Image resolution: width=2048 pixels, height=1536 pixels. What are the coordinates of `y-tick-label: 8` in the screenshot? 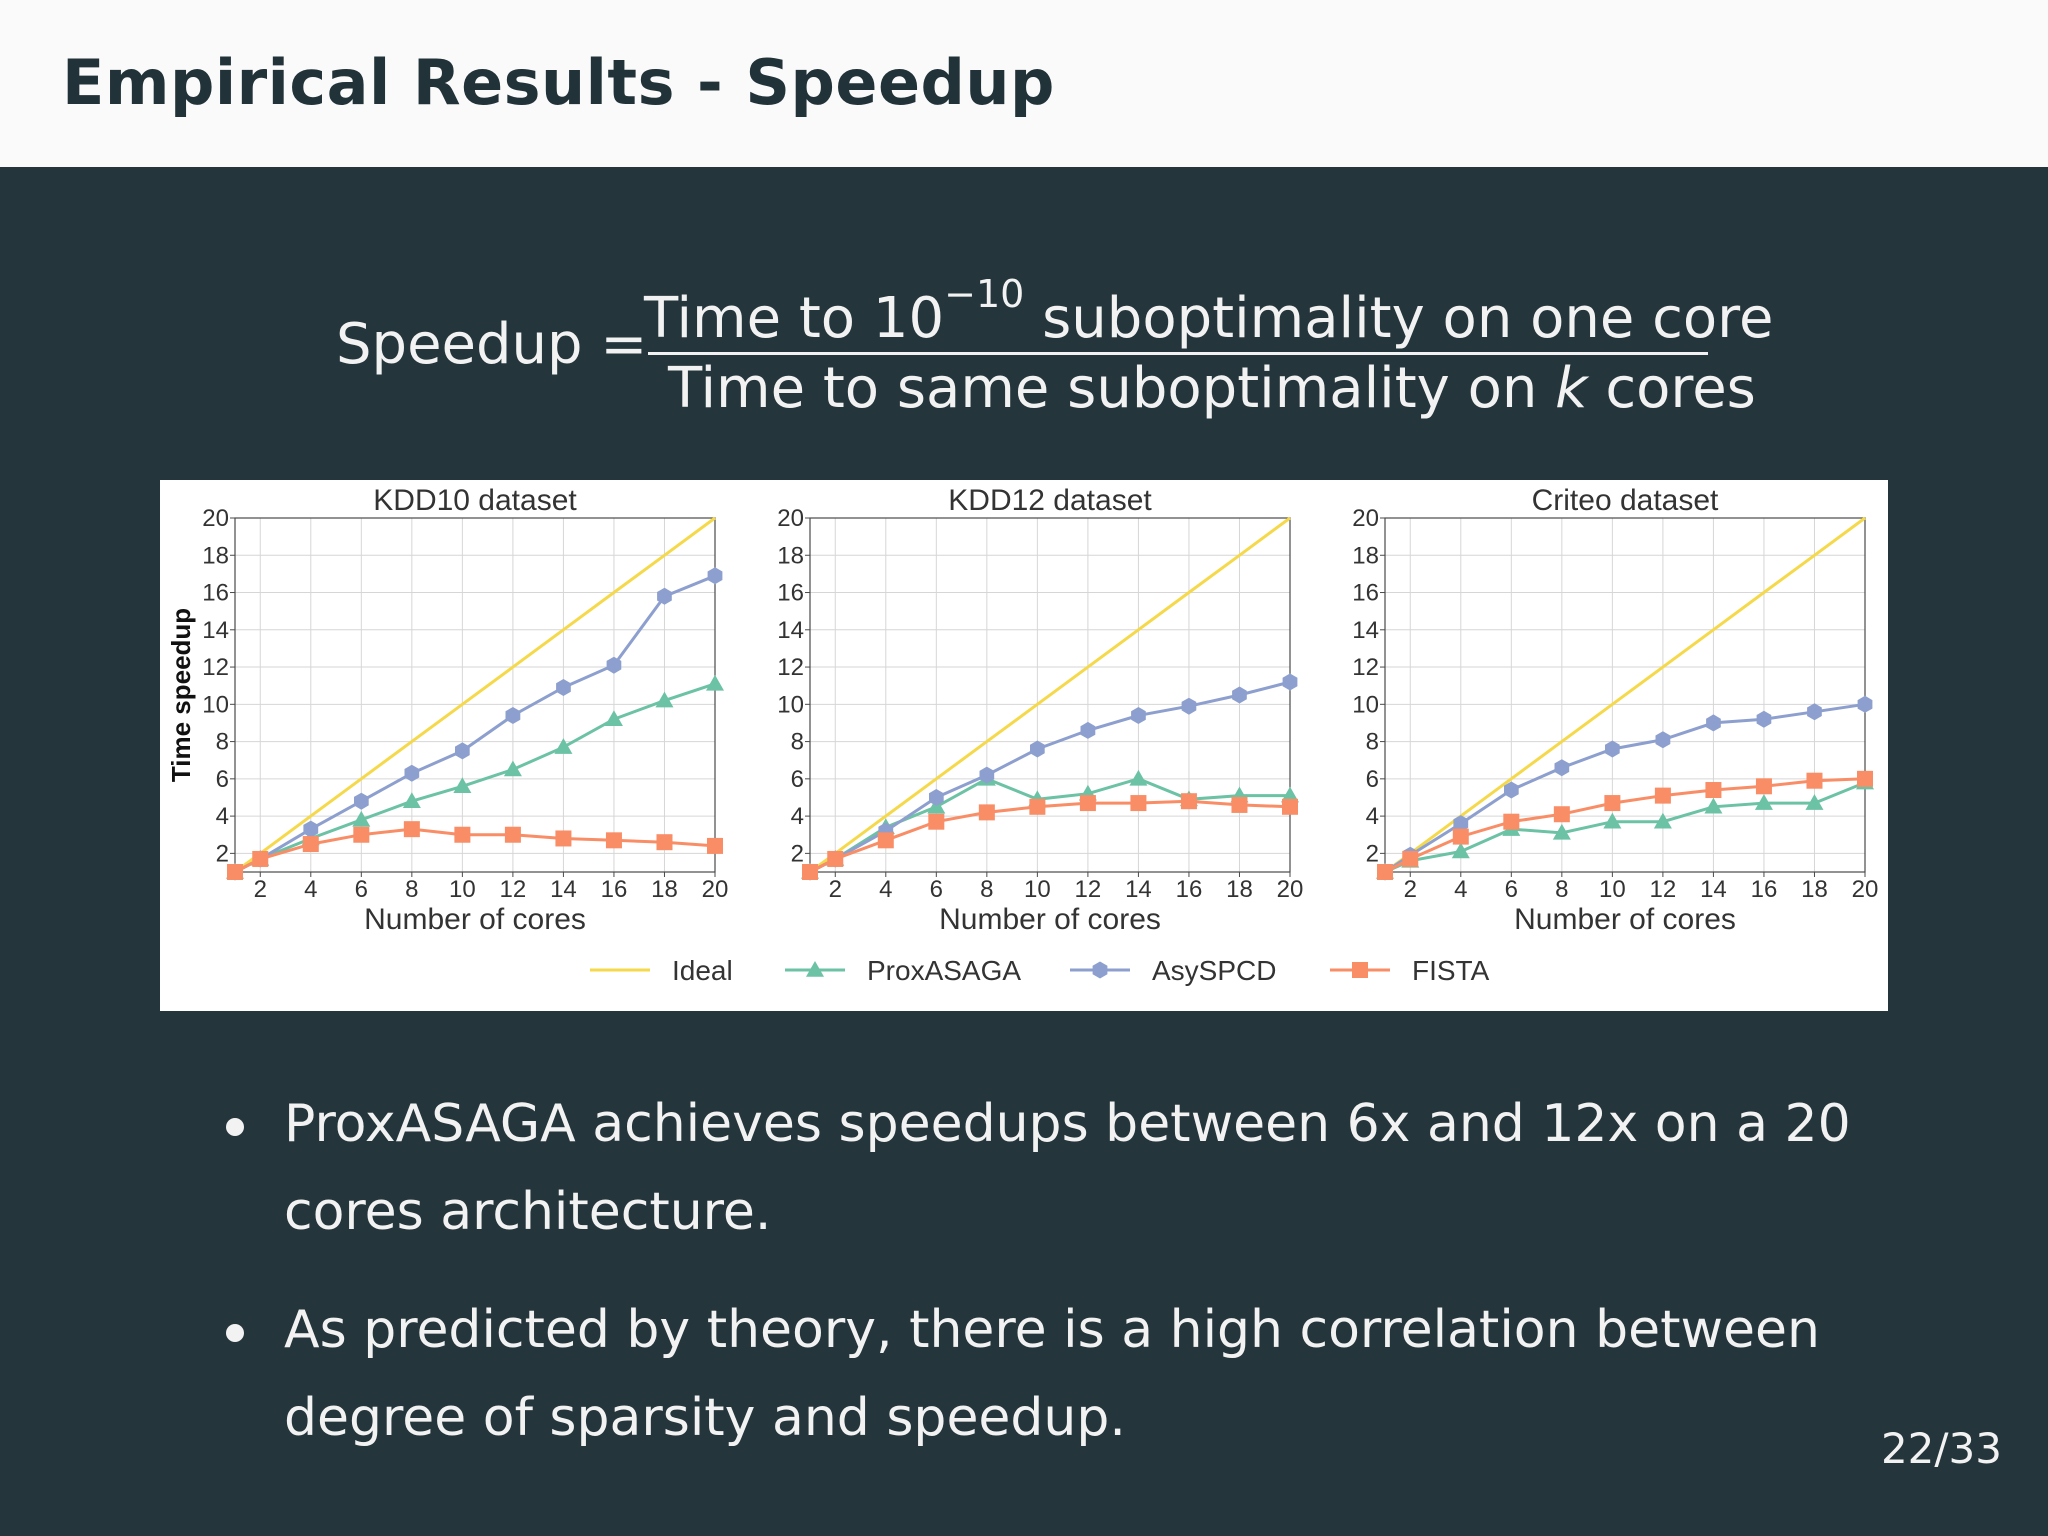 It's located at (222, 742).